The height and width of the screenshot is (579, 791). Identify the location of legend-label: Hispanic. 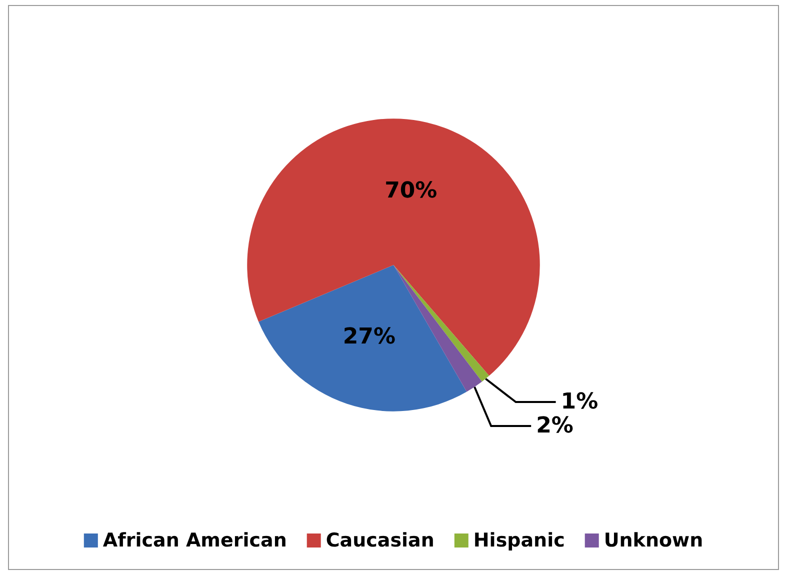
(519, 541).